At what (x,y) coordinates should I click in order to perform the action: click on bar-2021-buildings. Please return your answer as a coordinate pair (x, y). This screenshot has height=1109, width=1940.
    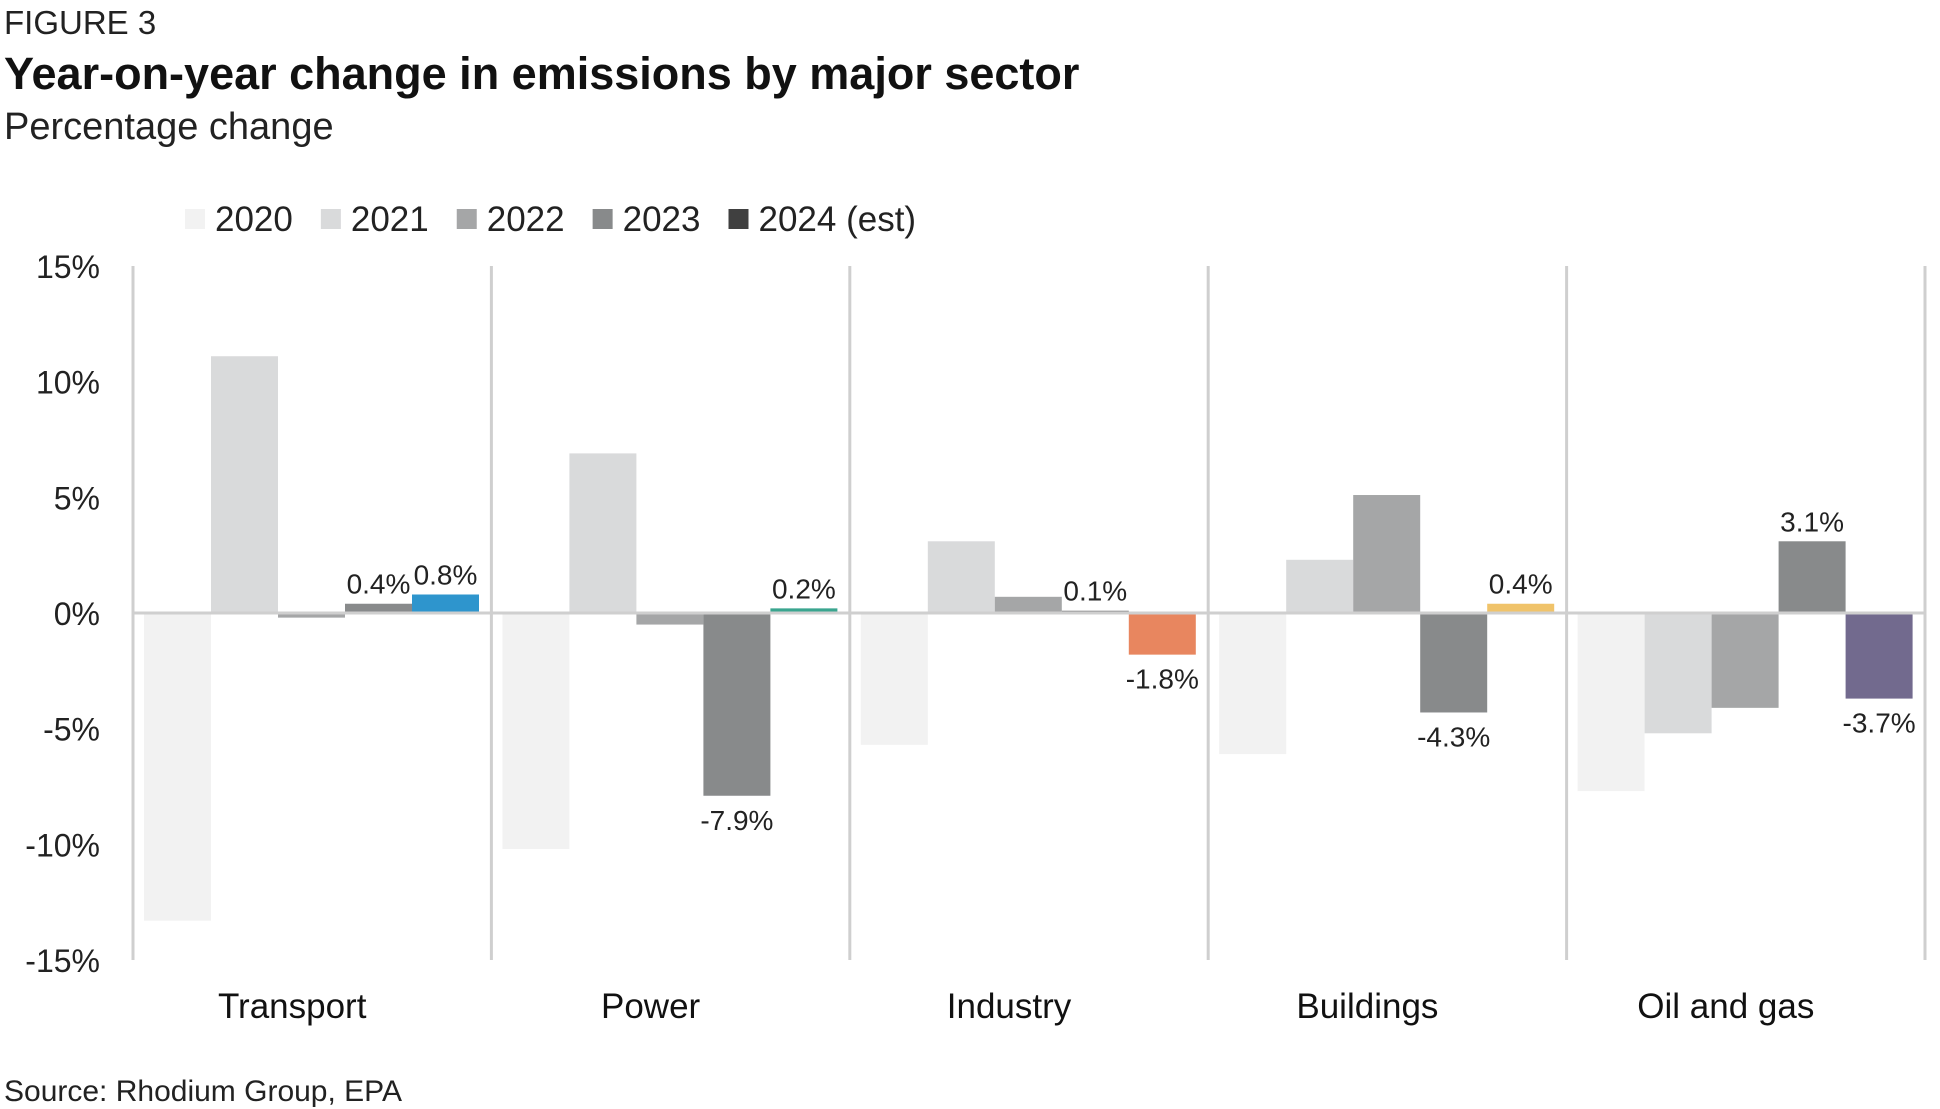
    Looking at the image, I should click on (1320, 586).